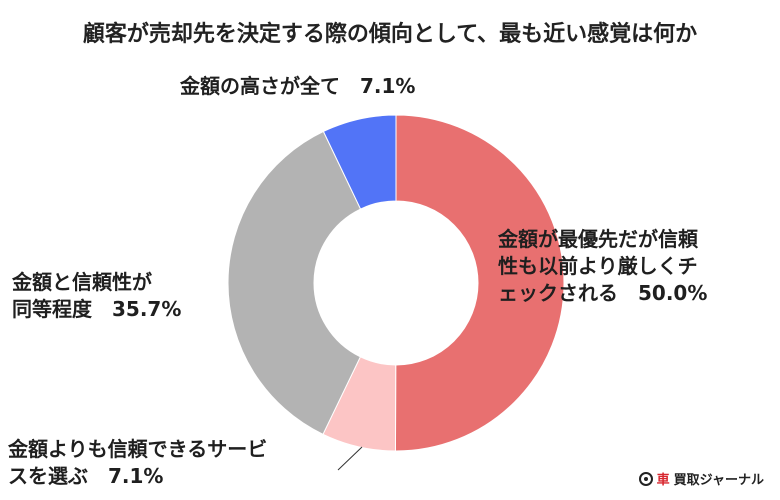 The image size is (780, 500). I want to click on slice-label-price-only: 金額の高さが全て 7.1%, so click(297, 86).